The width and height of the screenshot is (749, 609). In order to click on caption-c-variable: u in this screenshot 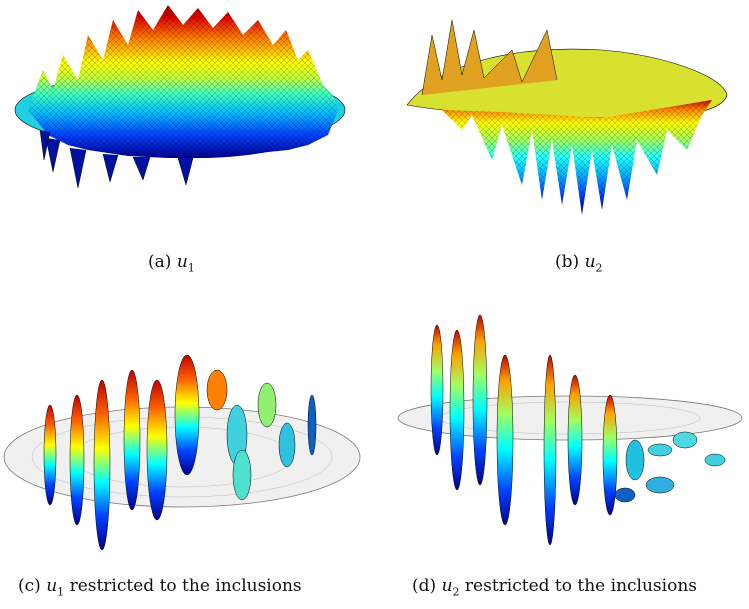, I will do `click(52, 586)`.